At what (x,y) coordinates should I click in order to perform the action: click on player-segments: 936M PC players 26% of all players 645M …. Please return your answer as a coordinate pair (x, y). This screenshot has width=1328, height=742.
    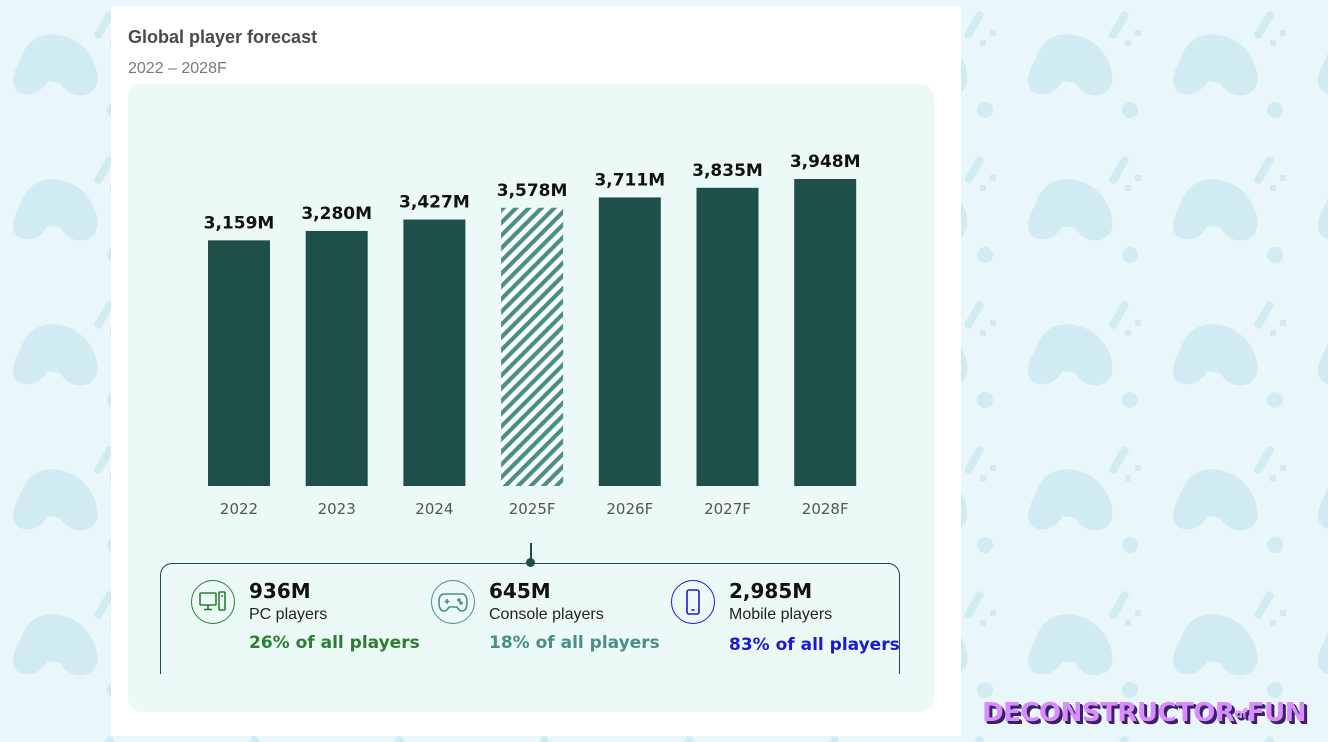
    Looking at the image, I should click on (530, 618).